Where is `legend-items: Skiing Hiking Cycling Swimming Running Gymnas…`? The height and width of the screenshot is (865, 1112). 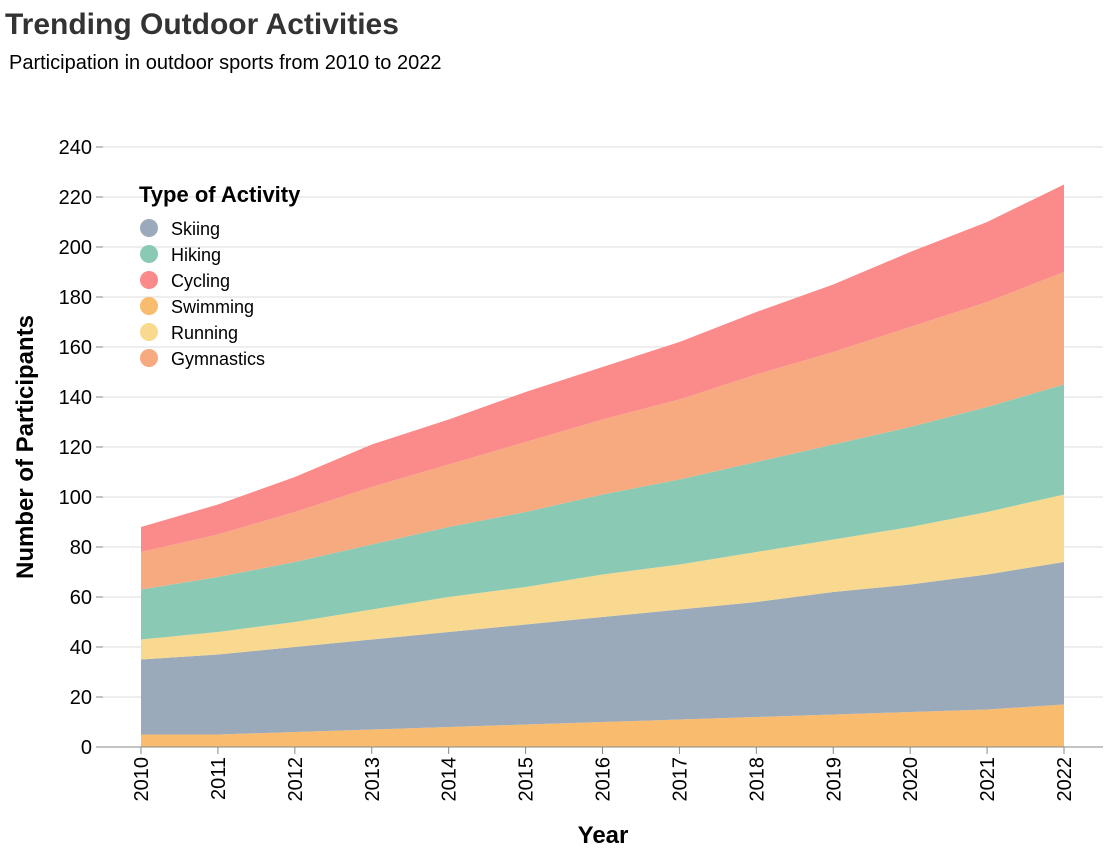 legend-items: Skiing Hiking Cycling Swimming Running Gymnas… is located at coordinates (202, 294).